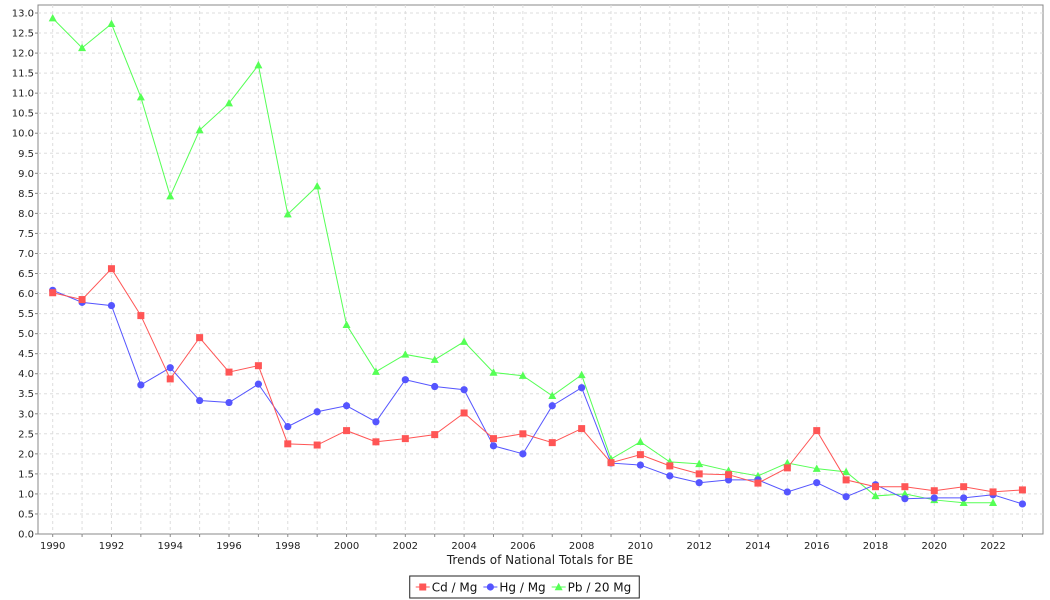 Image resolution: width=1050 pixels, height=600 pixels. Describe the element at coordinates (26, 454) in the screenshot. I see `y-tick-label: 2.0` at that location.